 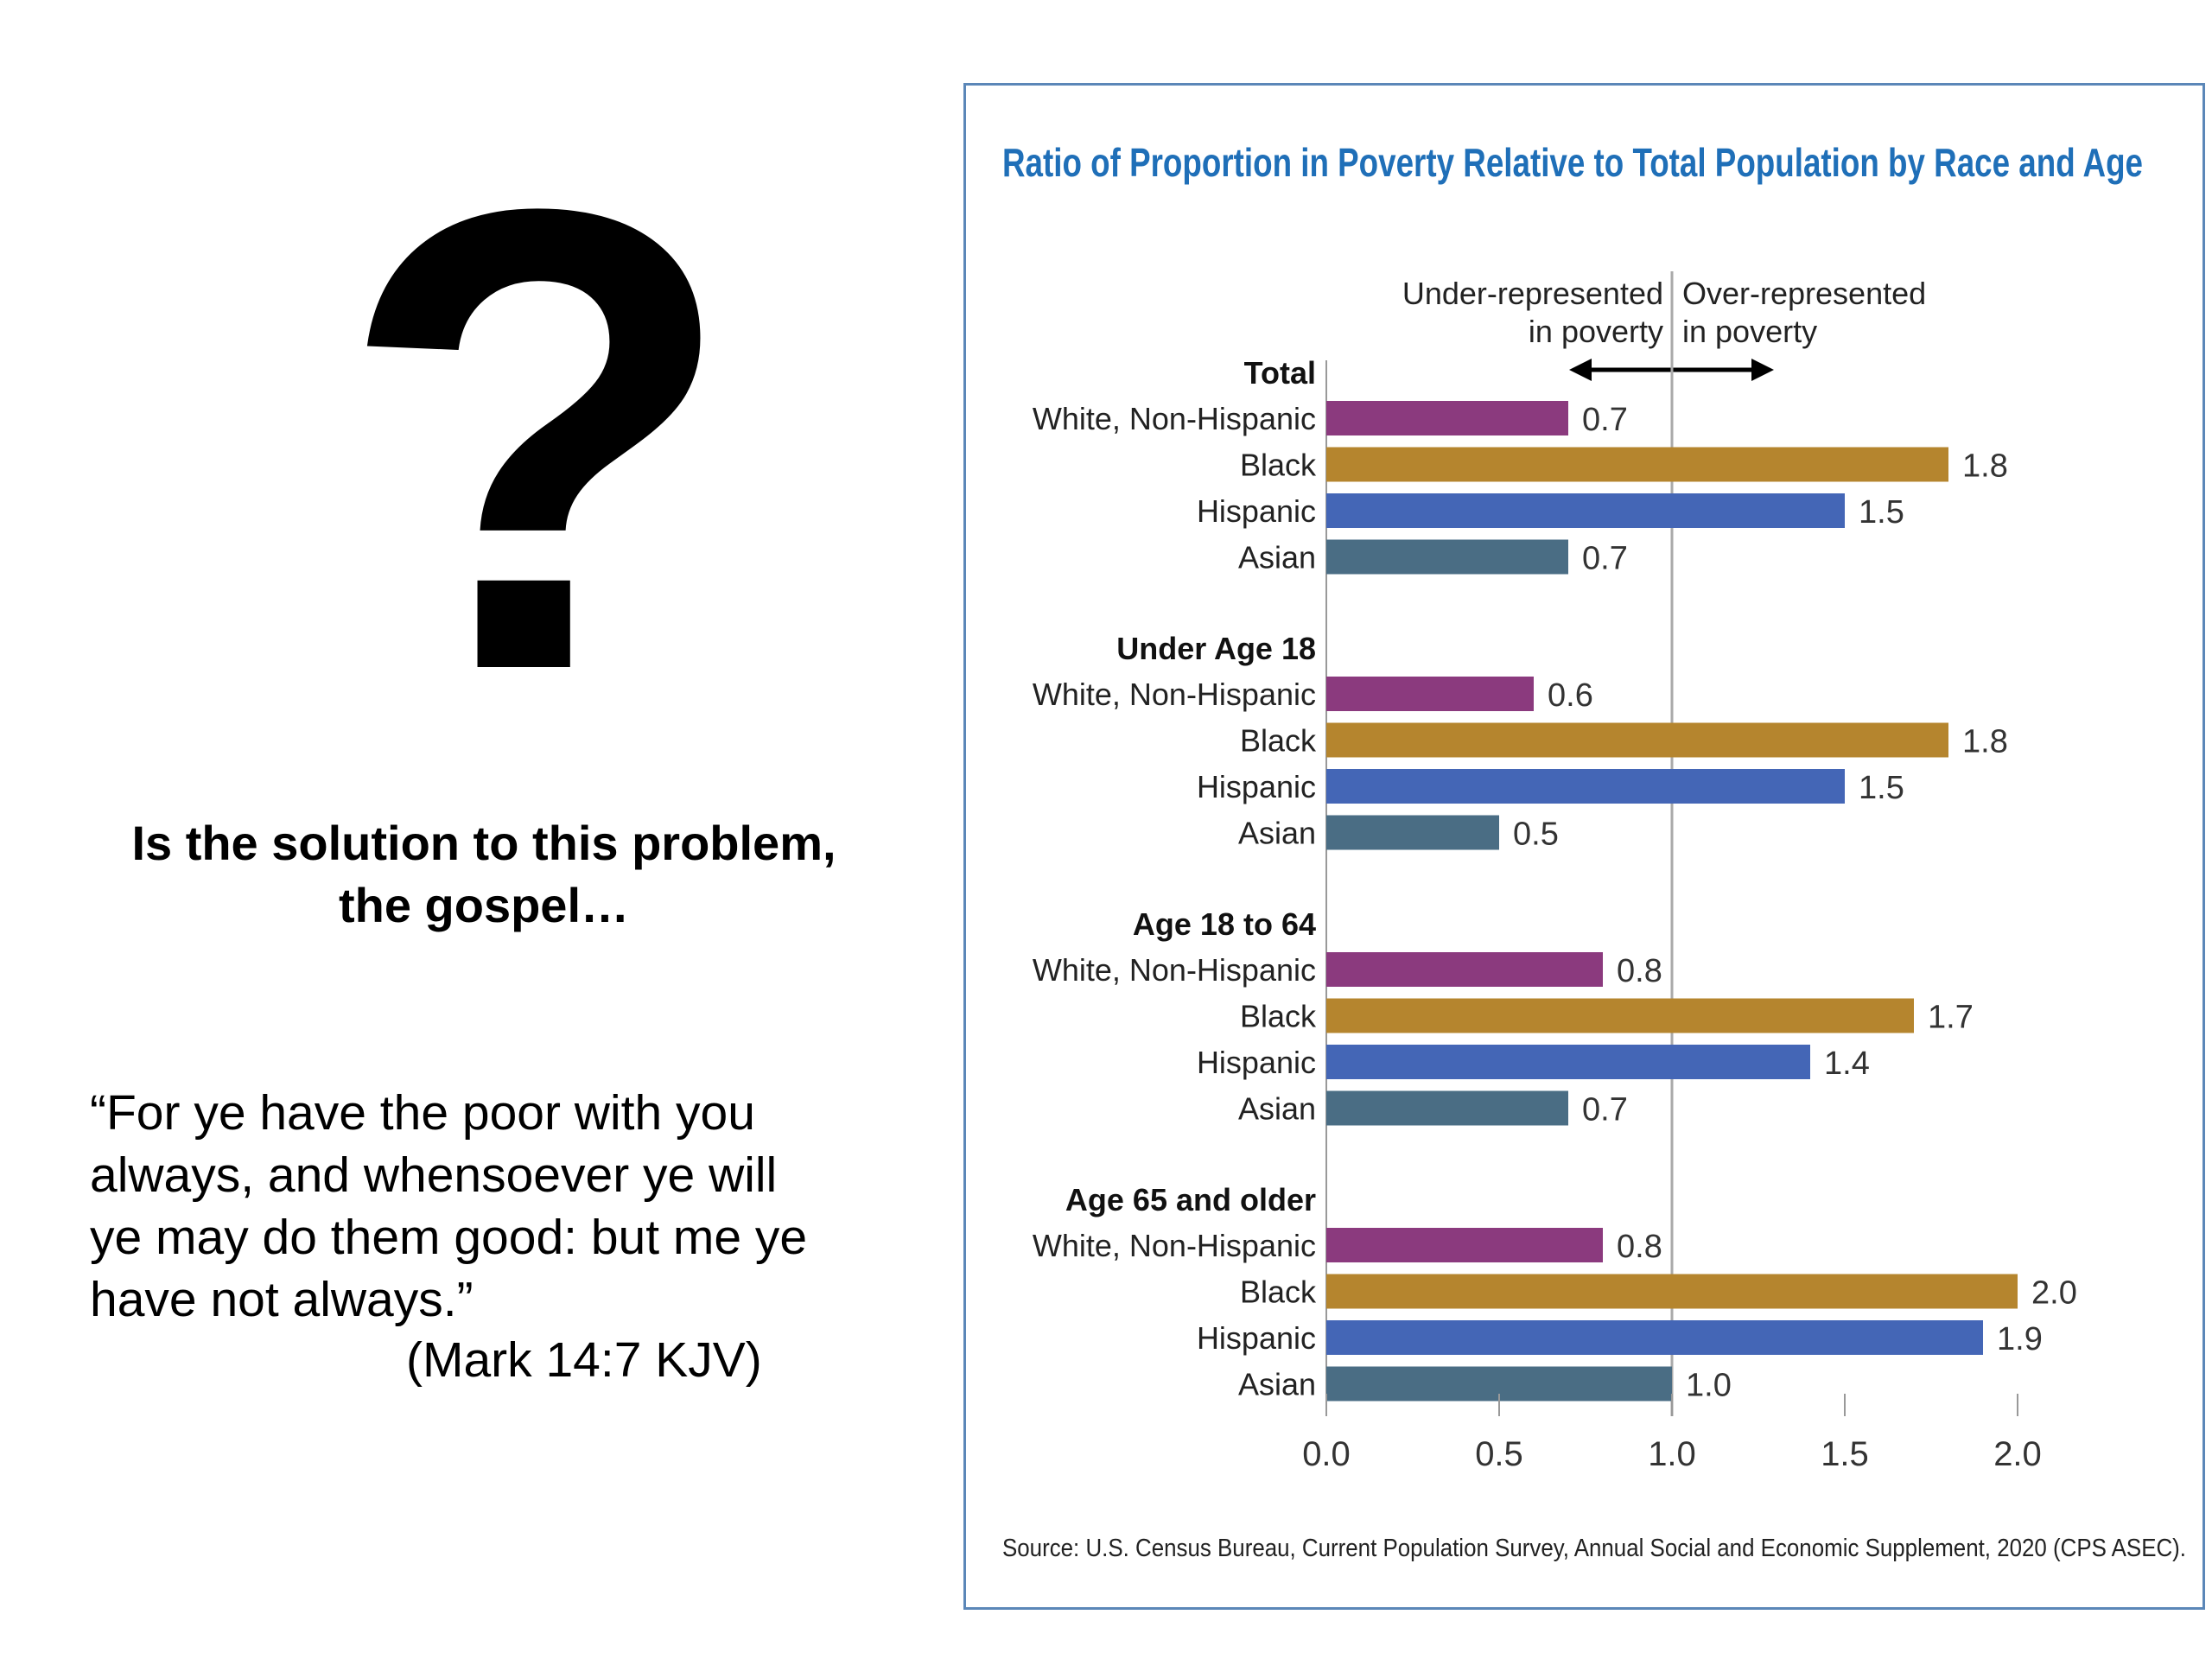 I want to click on x-tick-label: 0.0, so click(x=1326, y=1454).